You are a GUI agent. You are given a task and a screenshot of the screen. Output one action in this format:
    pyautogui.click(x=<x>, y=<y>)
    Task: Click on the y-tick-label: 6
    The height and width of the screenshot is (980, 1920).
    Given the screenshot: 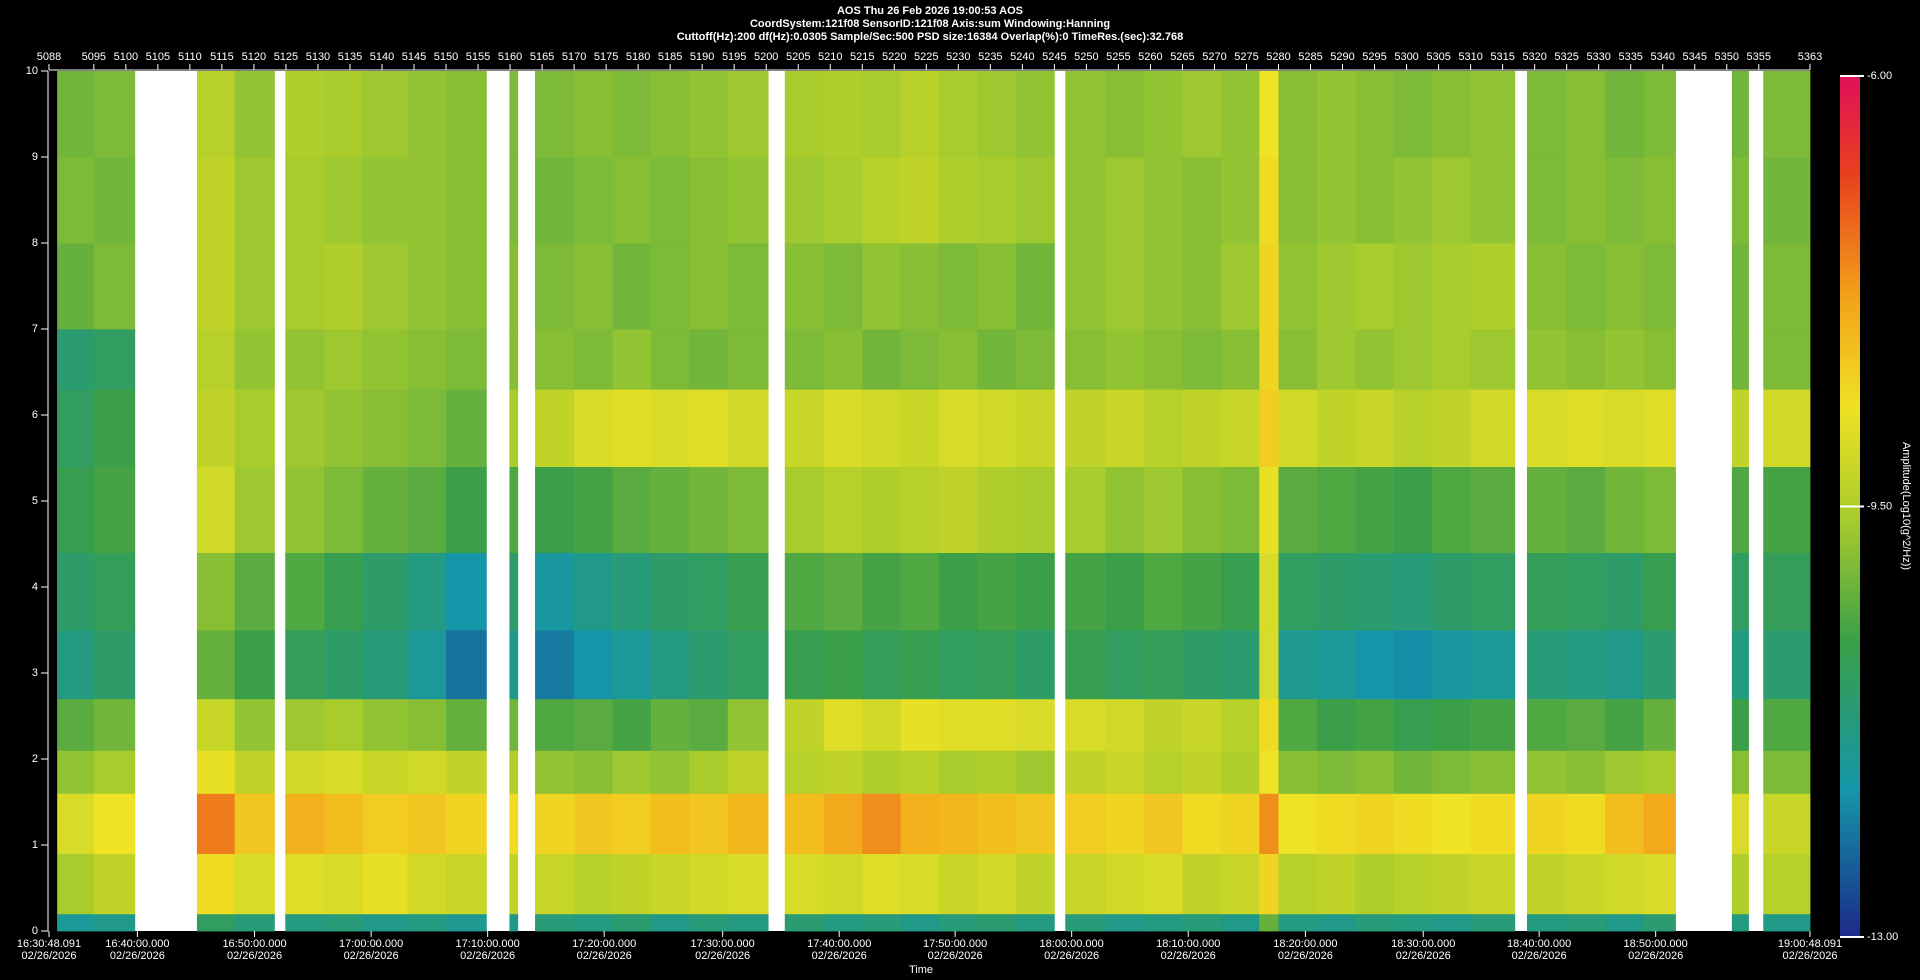 What is the action you would take?
    pyautogui.click(x=35, y=415)
    